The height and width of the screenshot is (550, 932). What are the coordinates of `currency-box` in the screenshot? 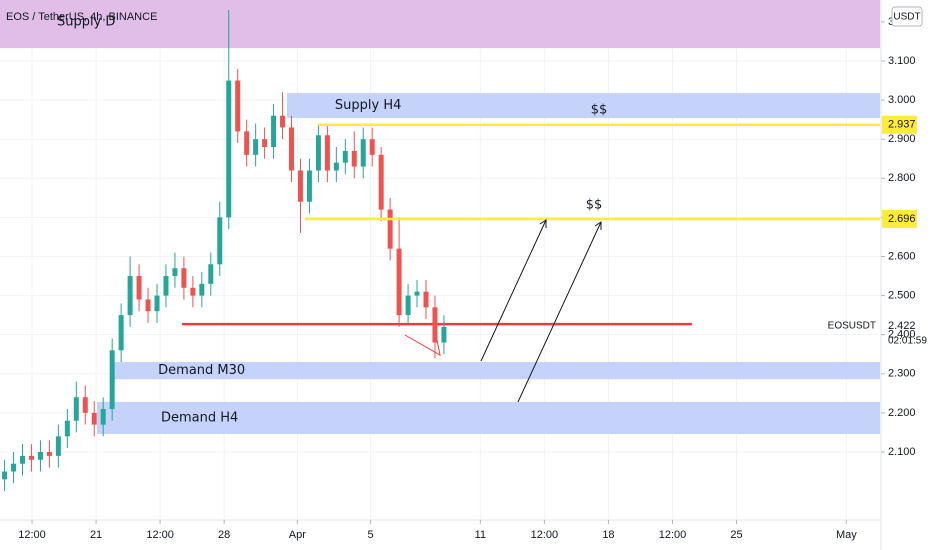 It's located at (907, 16).